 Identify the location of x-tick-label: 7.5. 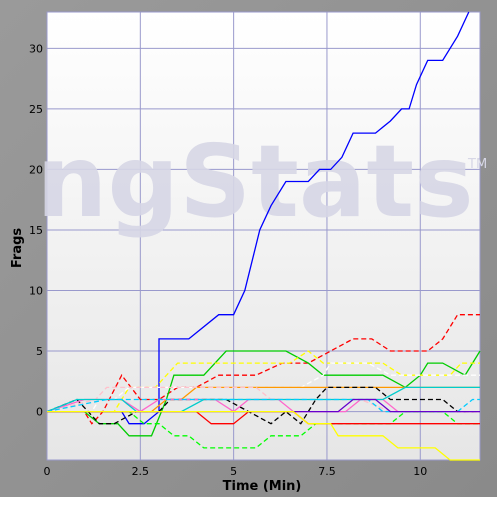
(327, 471).